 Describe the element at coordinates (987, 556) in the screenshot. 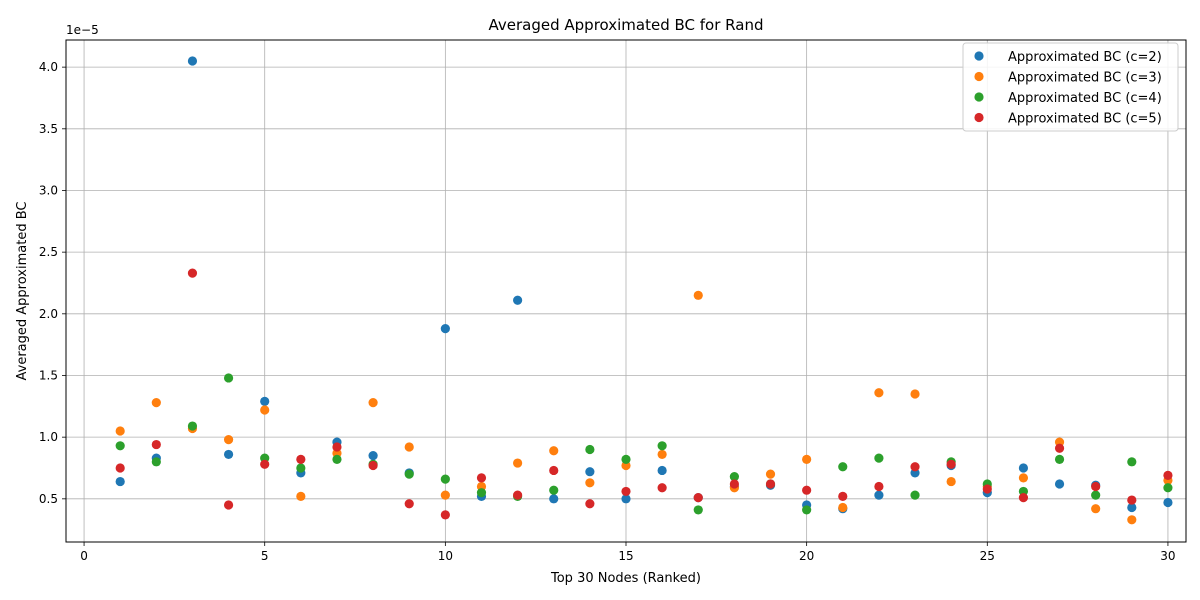

I see `x-tick-label: 25` at that location.